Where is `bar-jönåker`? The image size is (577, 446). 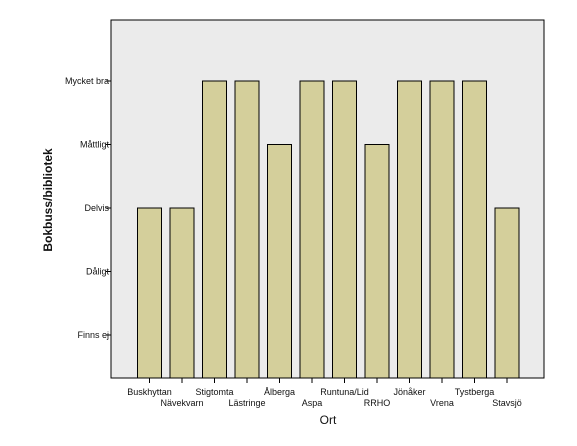 bar-jönåker is located at coordinates (409, 229).